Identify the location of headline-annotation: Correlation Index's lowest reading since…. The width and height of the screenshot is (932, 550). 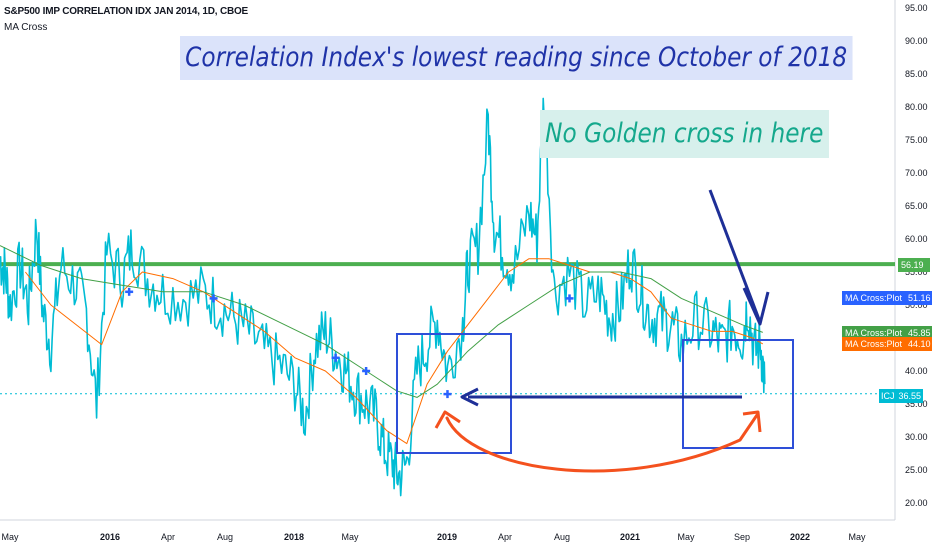
(516, 58).